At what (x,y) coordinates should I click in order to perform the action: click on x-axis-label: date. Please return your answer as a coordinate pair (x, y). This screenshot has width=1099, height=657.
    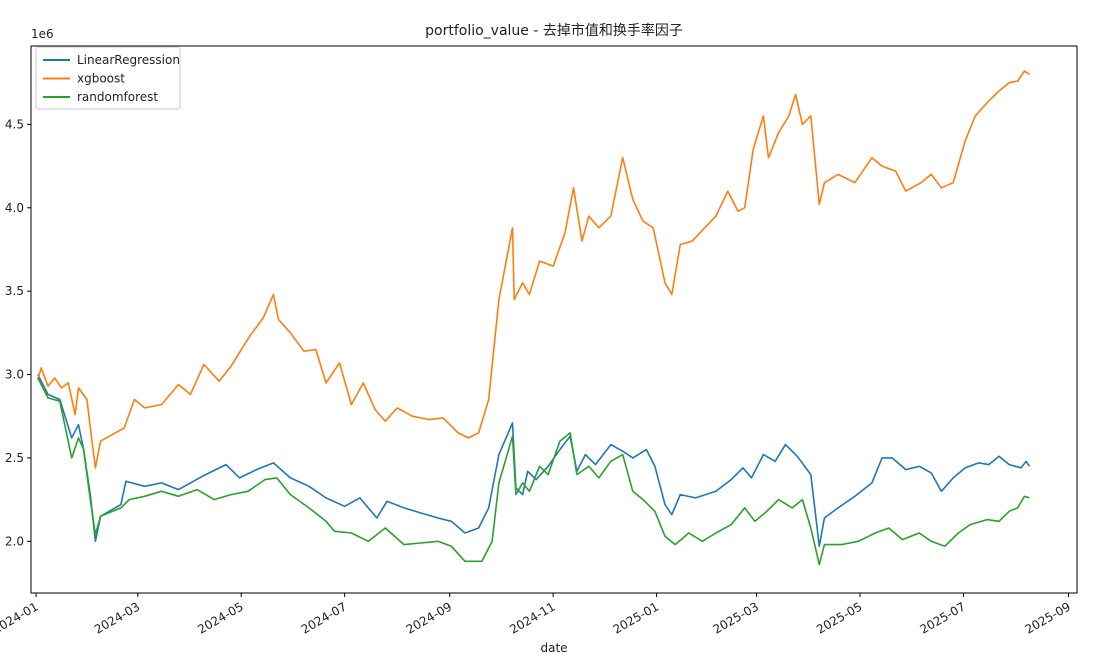
    Looking at the image, I should click on (553, 648).